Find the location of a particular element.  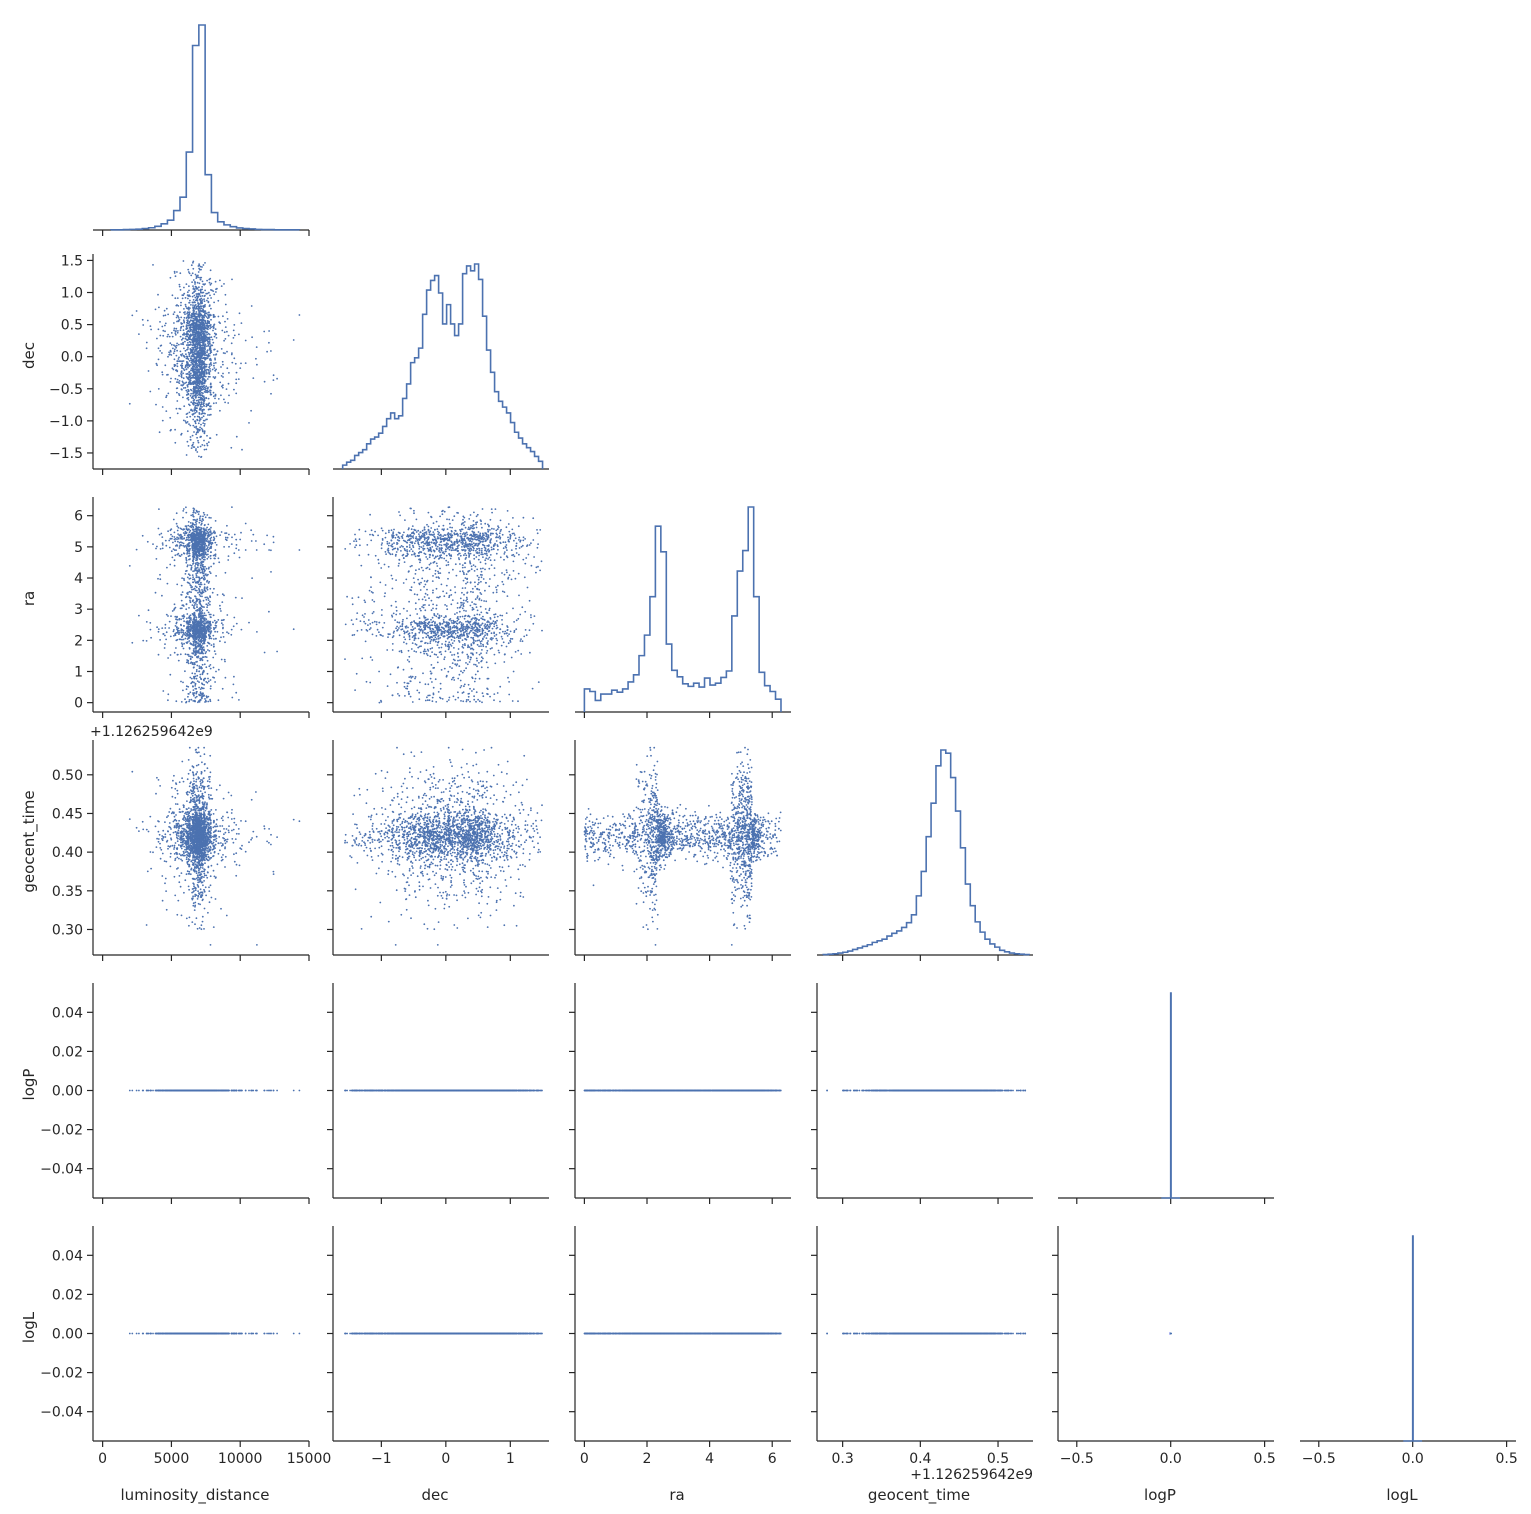

scatter-dec-vs-luminosity_distance is located at coordinates (214, 359).